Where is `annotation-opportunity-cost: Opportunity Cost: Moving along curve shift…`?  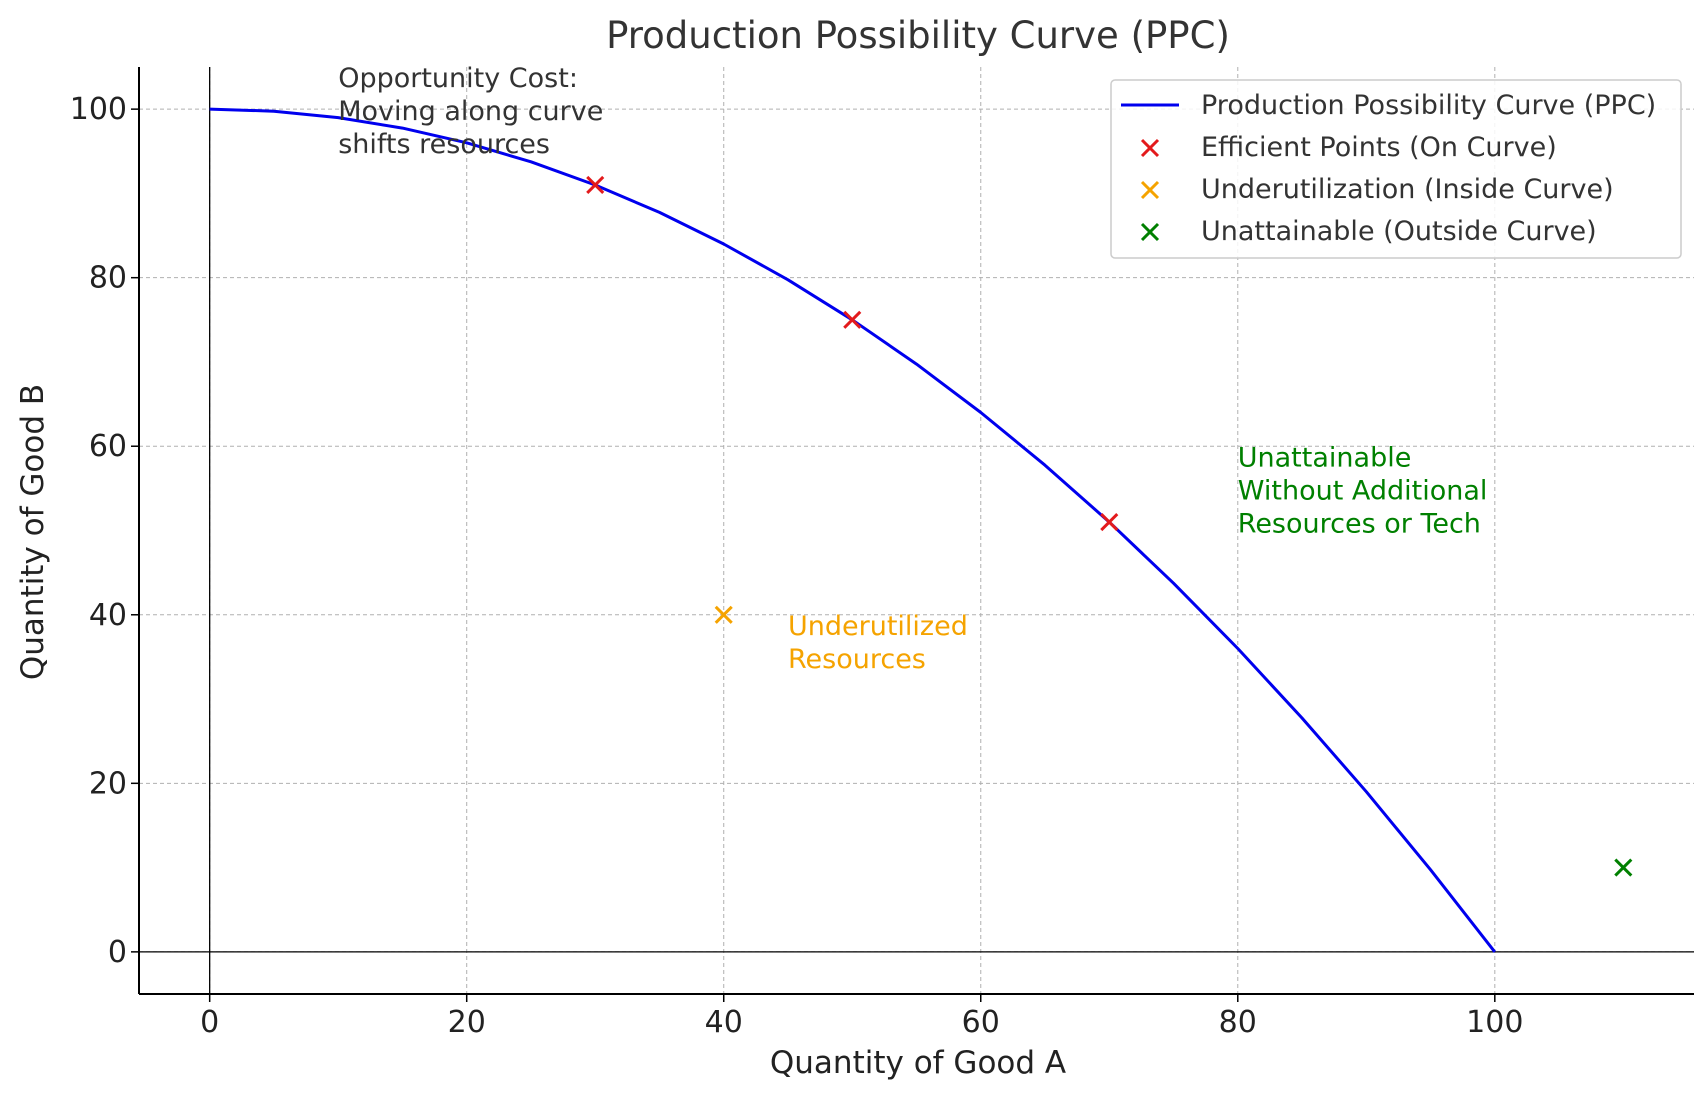
annotation-opportunity-cost: Opportunity Cost: Moving along curve shift… is located at coordinates (470, 111).